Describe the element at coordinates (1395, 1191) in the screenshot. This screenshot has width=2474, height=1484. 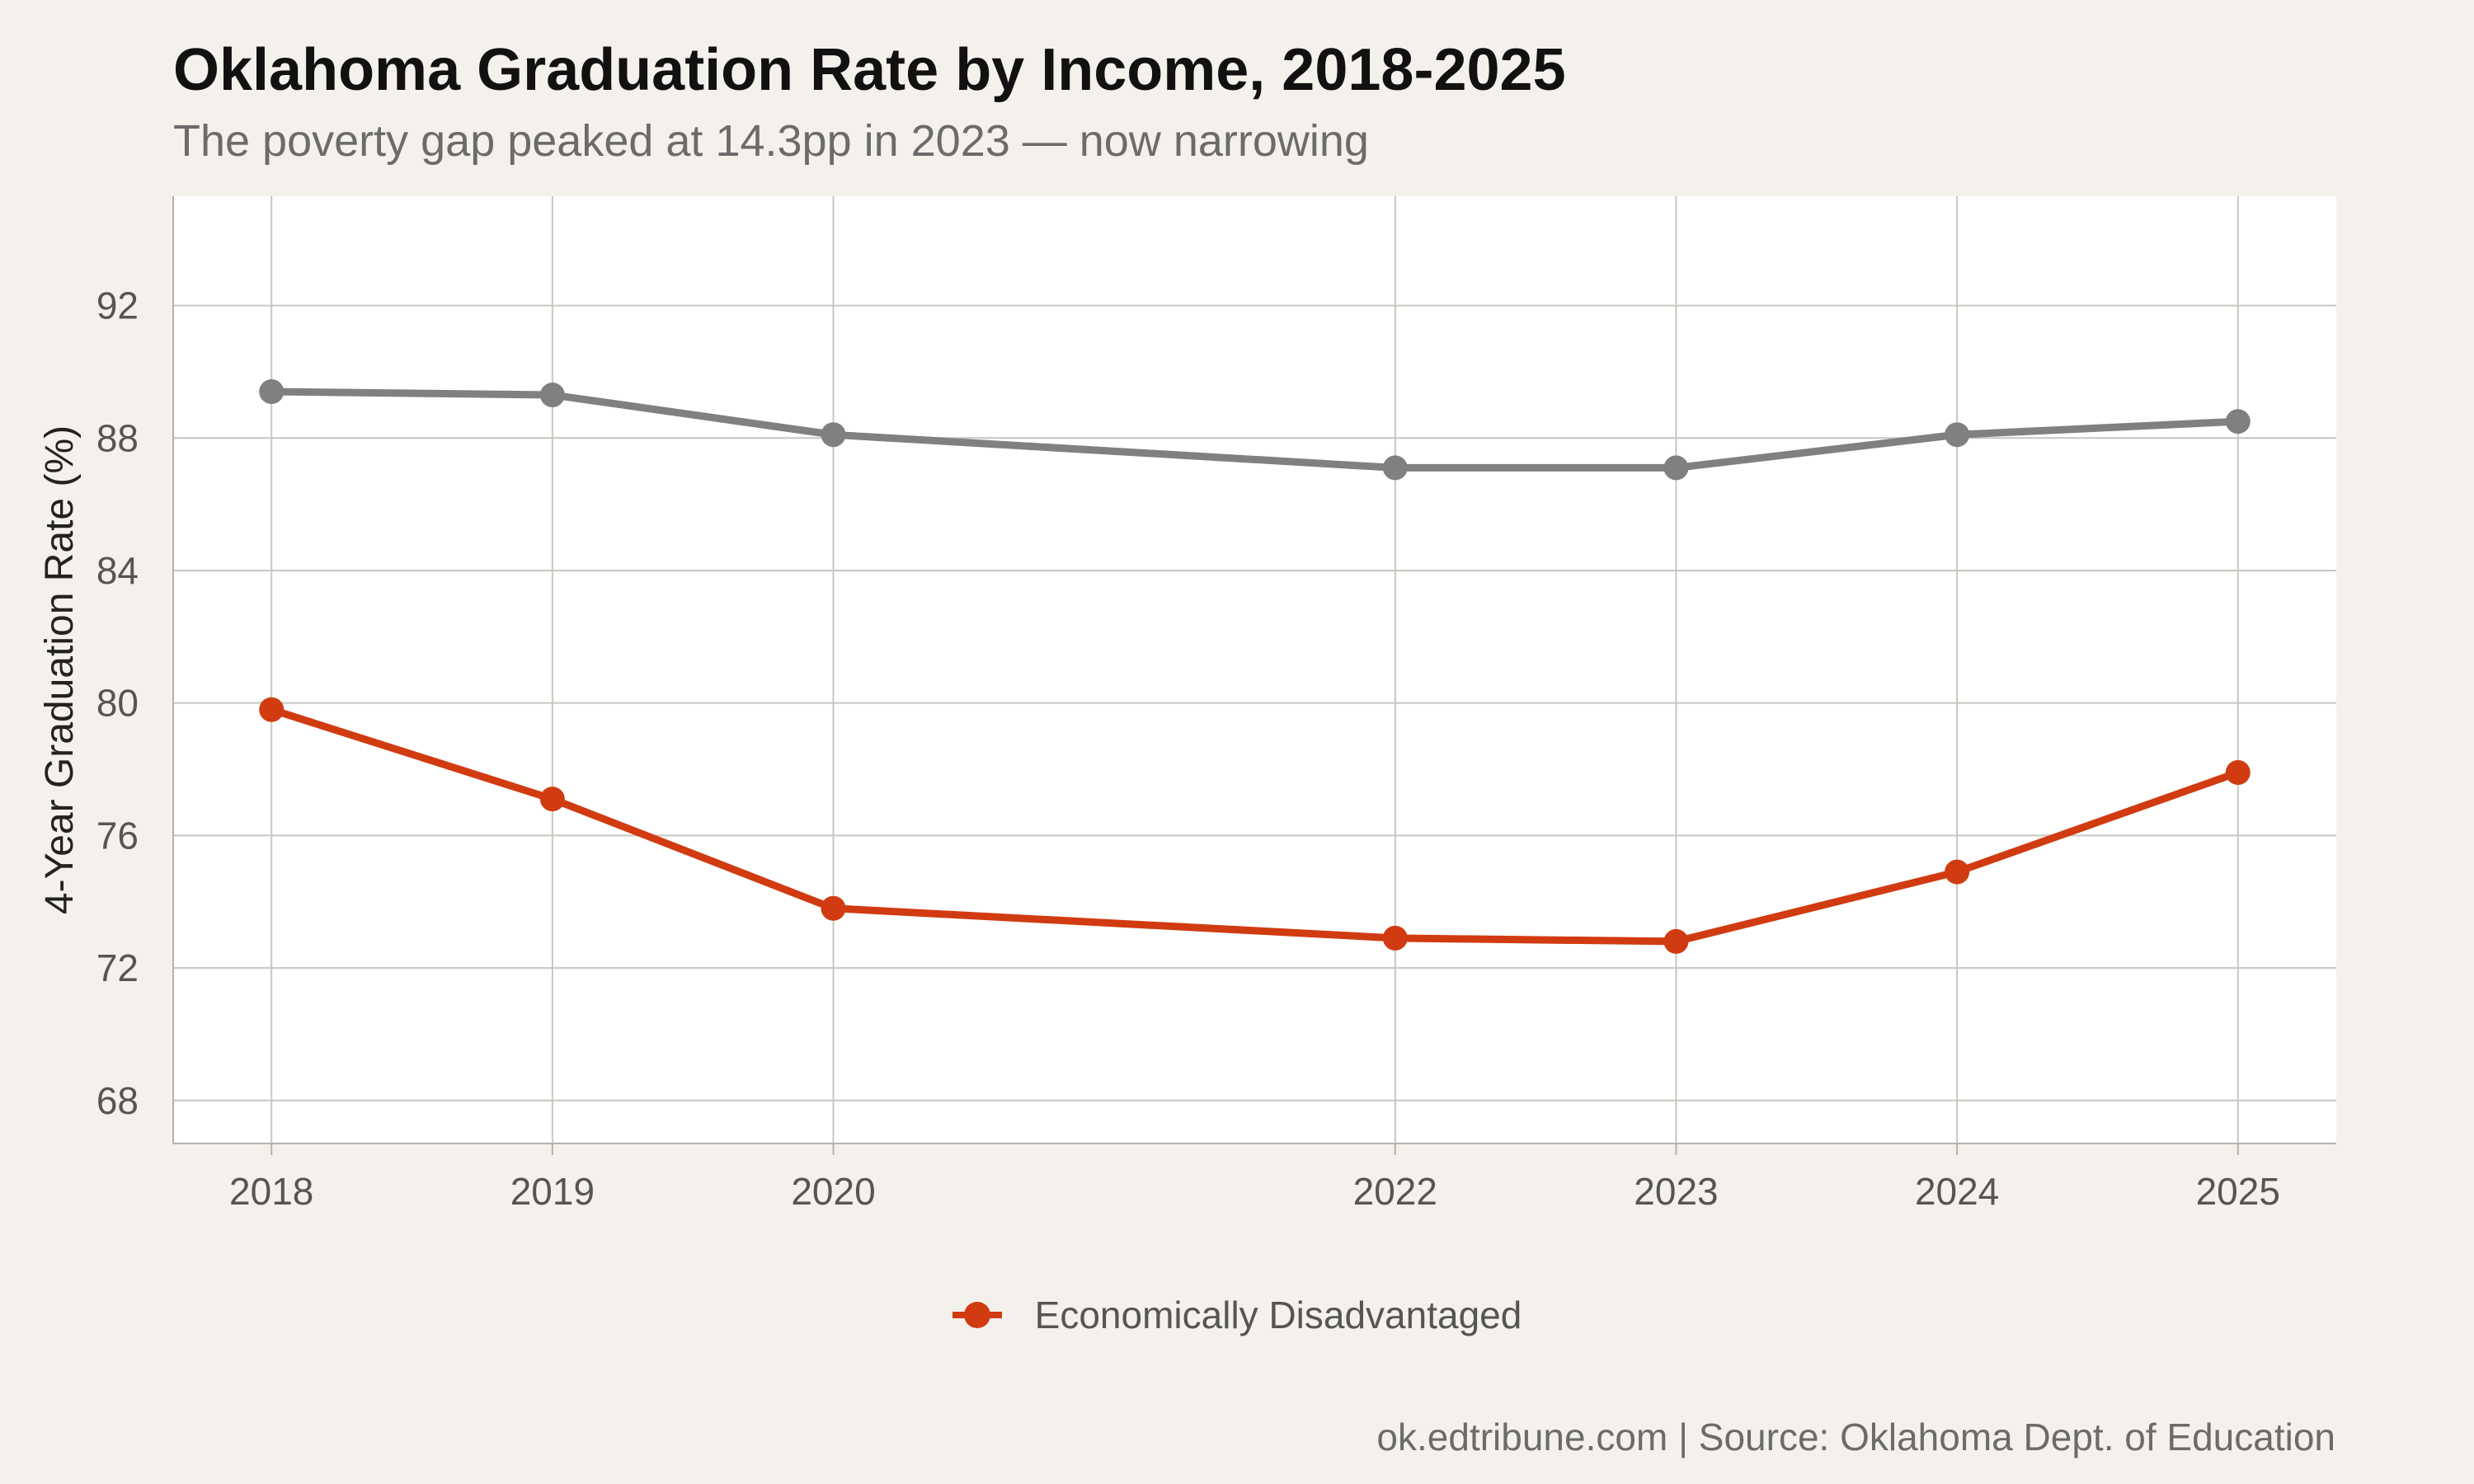
I see `x-tick-label: 2022` at that location.